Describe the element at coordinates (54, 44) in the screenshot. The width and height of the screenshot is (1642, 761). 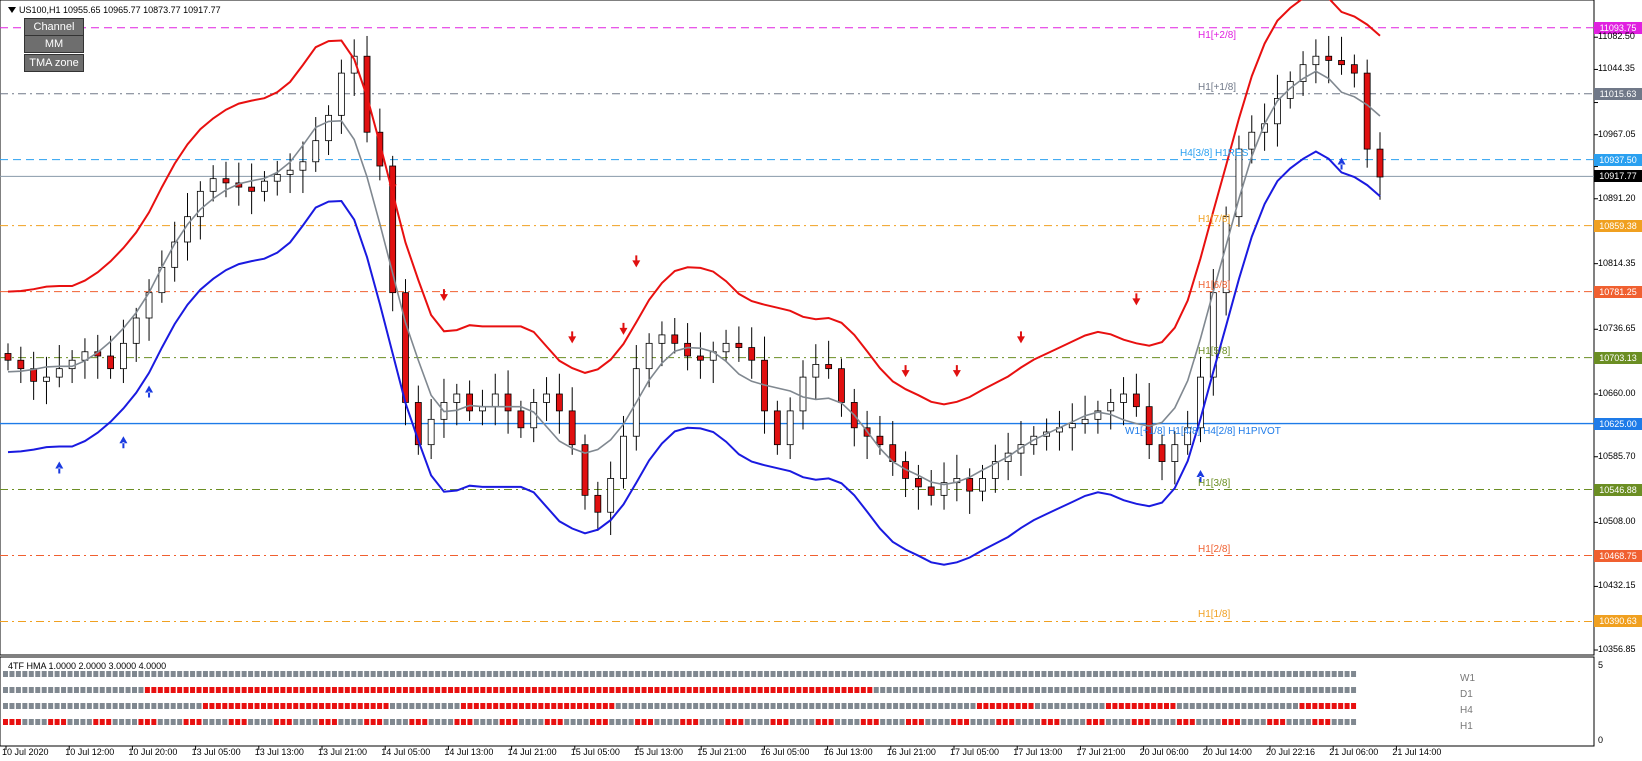
I see `mm-button: MM` at that location.